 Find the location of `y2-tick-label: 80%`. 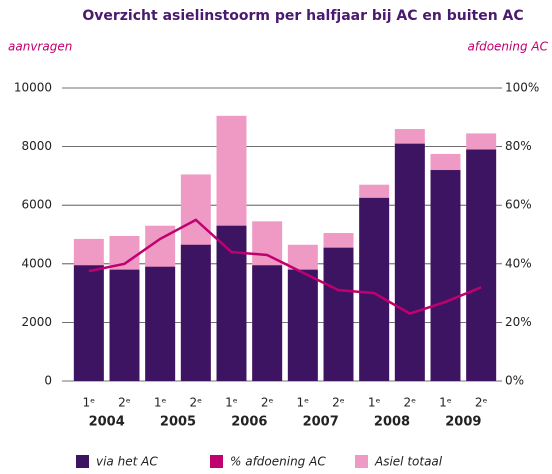

y2-tick-label: 80% is located at coordinates (518, 146).